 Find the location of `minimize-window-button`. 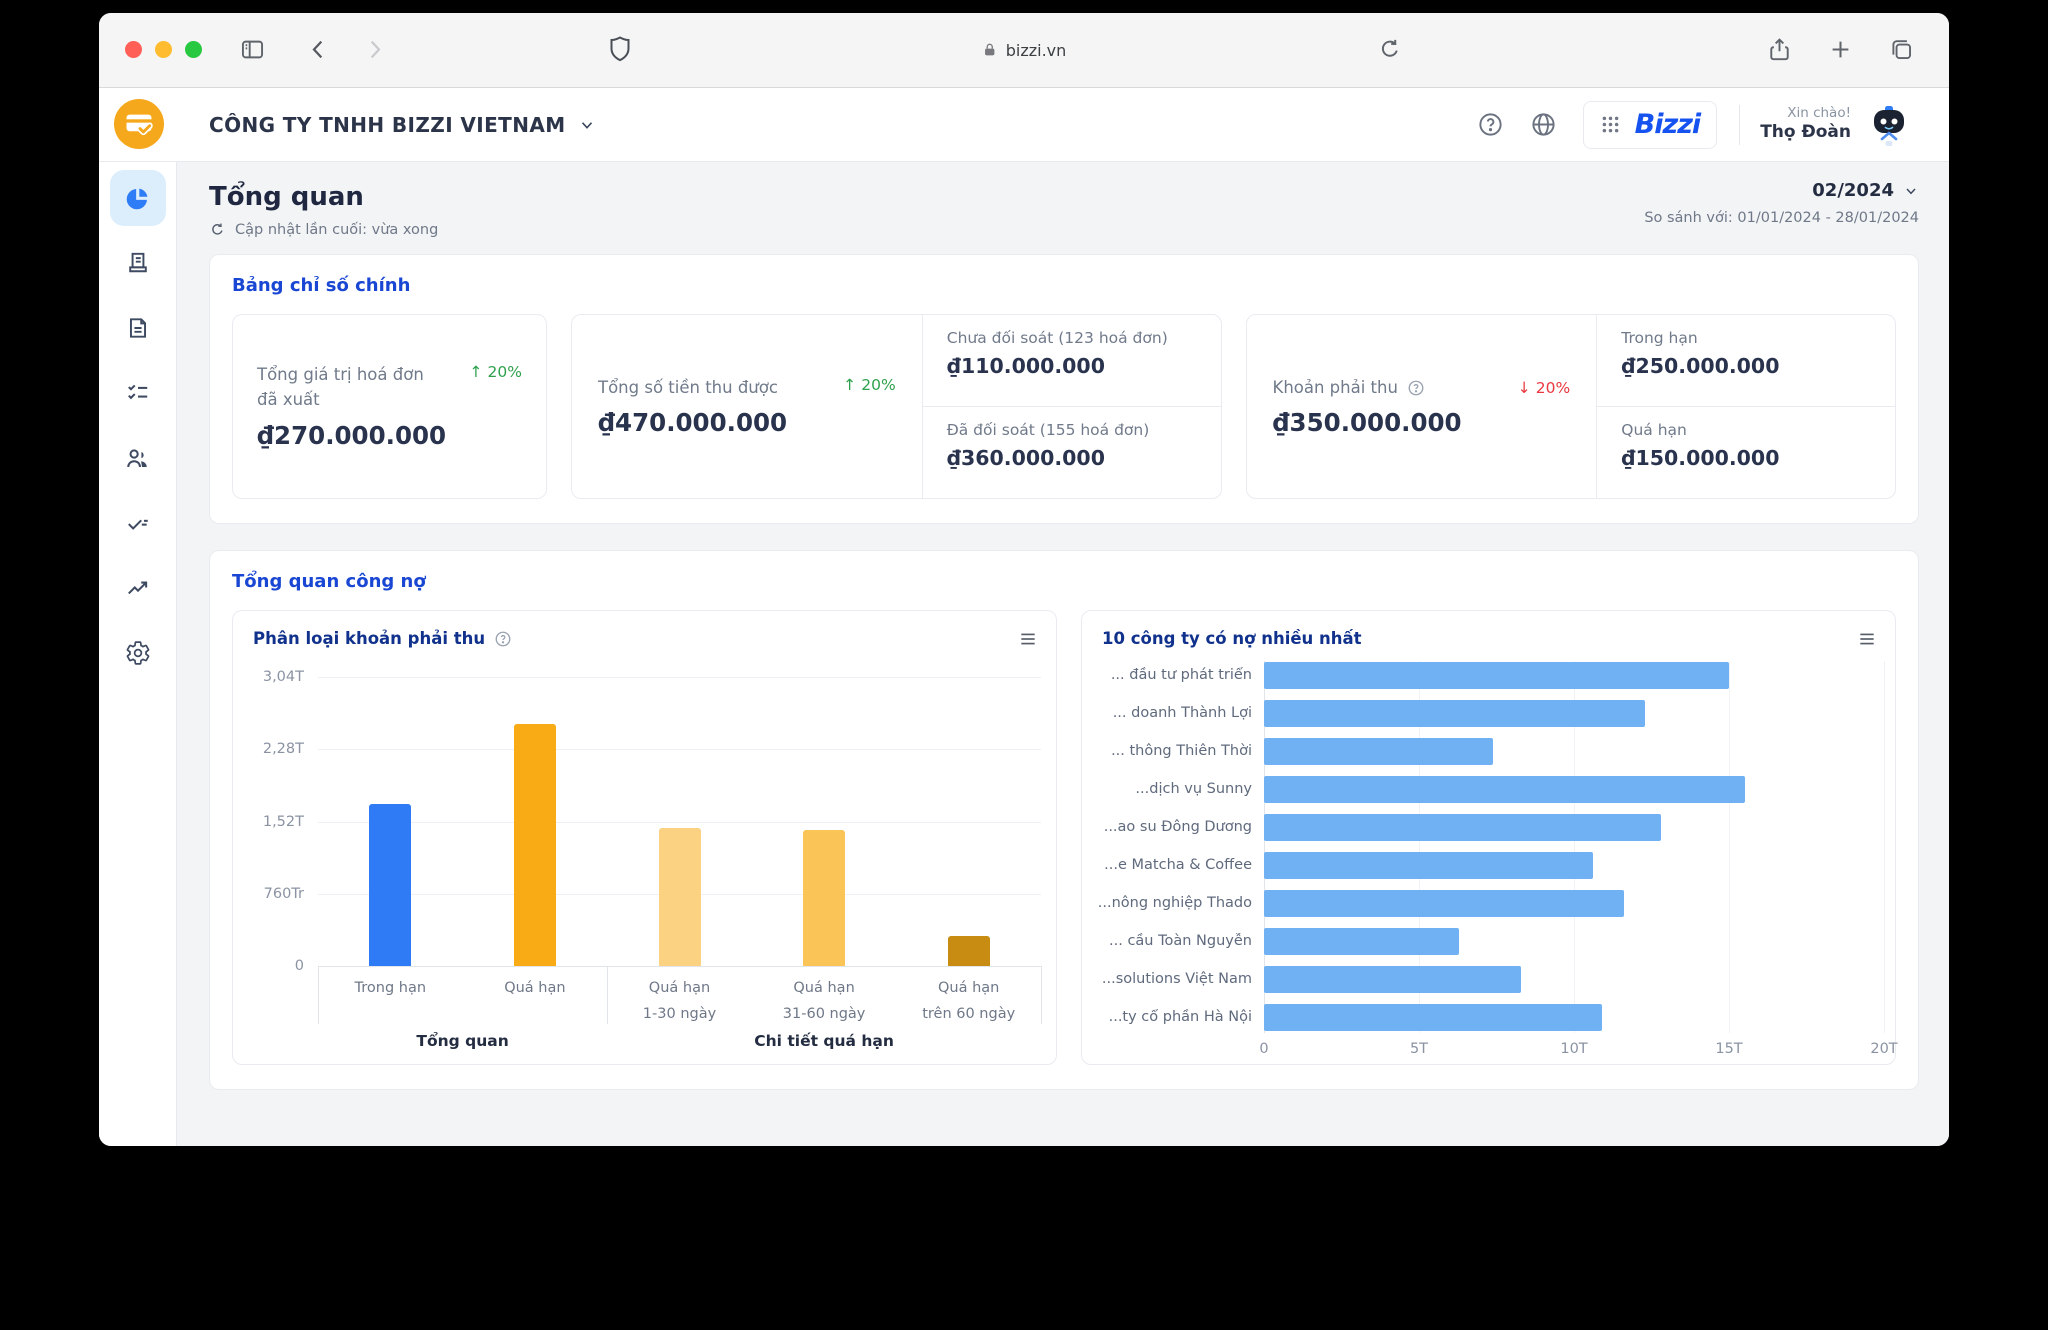

minimize-window-button is located at coordinates (163, 49).